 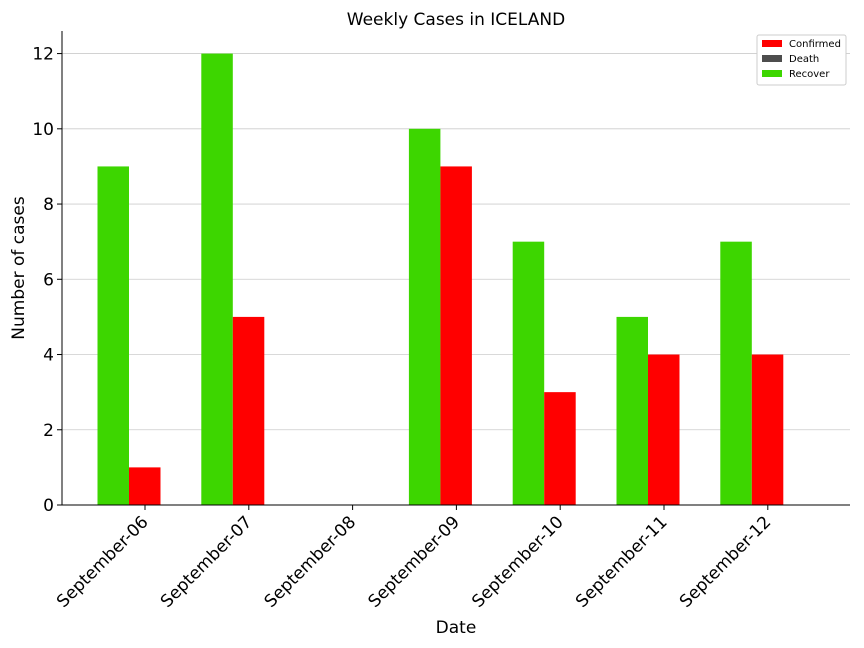 What do you see at coordinates (102, 561) in the screenshot?
I see `x-tick-label: September-06` at bounding box center [102, 561].